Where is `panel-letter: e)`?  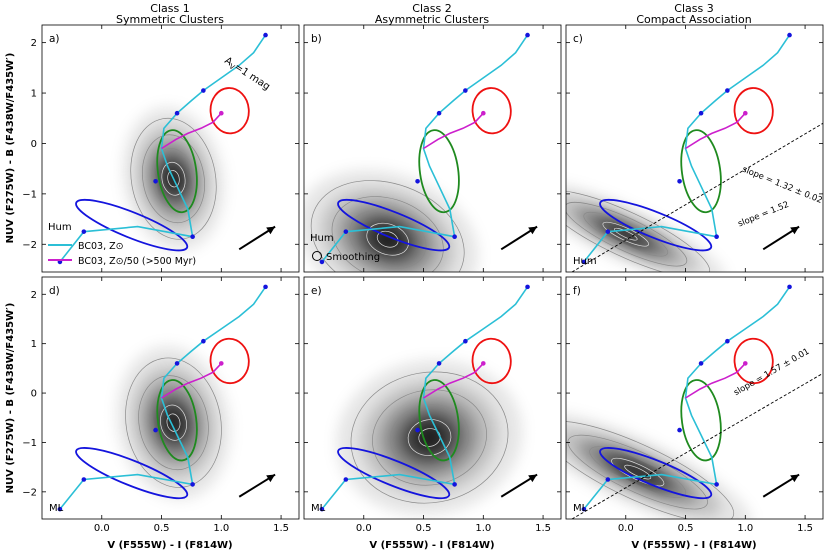 panel-letter: e) is located at coordinates (316, 291).